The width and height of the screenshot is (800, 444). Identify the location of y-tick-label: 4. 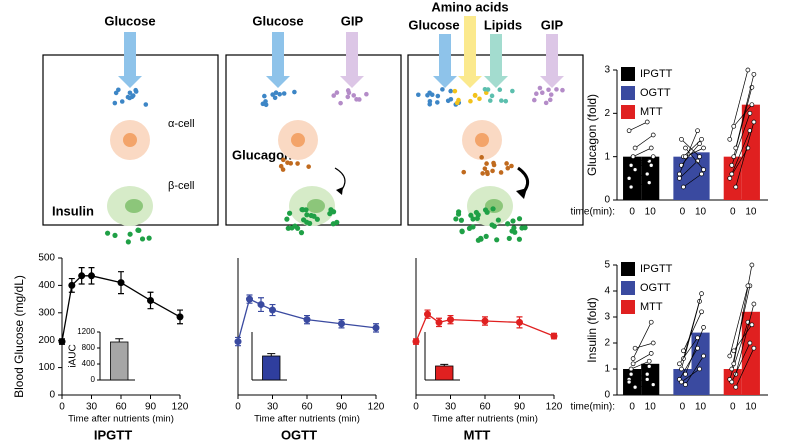
(607, 291).